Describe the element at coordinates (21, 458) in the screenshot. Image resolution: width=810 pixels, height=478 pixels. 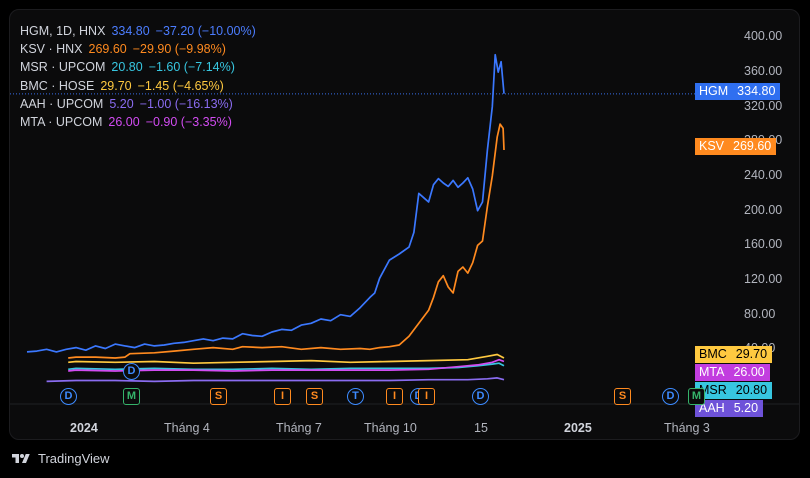
I see `tradingview-logo-icon` at that location.